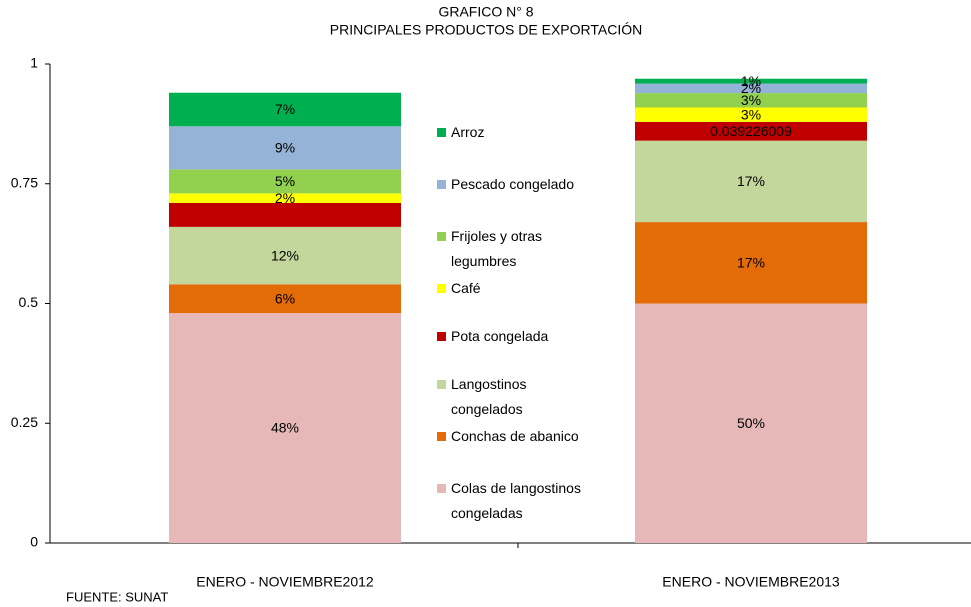  I want to click on chart-title: GRAFICO N° 8, so click(485, 12).